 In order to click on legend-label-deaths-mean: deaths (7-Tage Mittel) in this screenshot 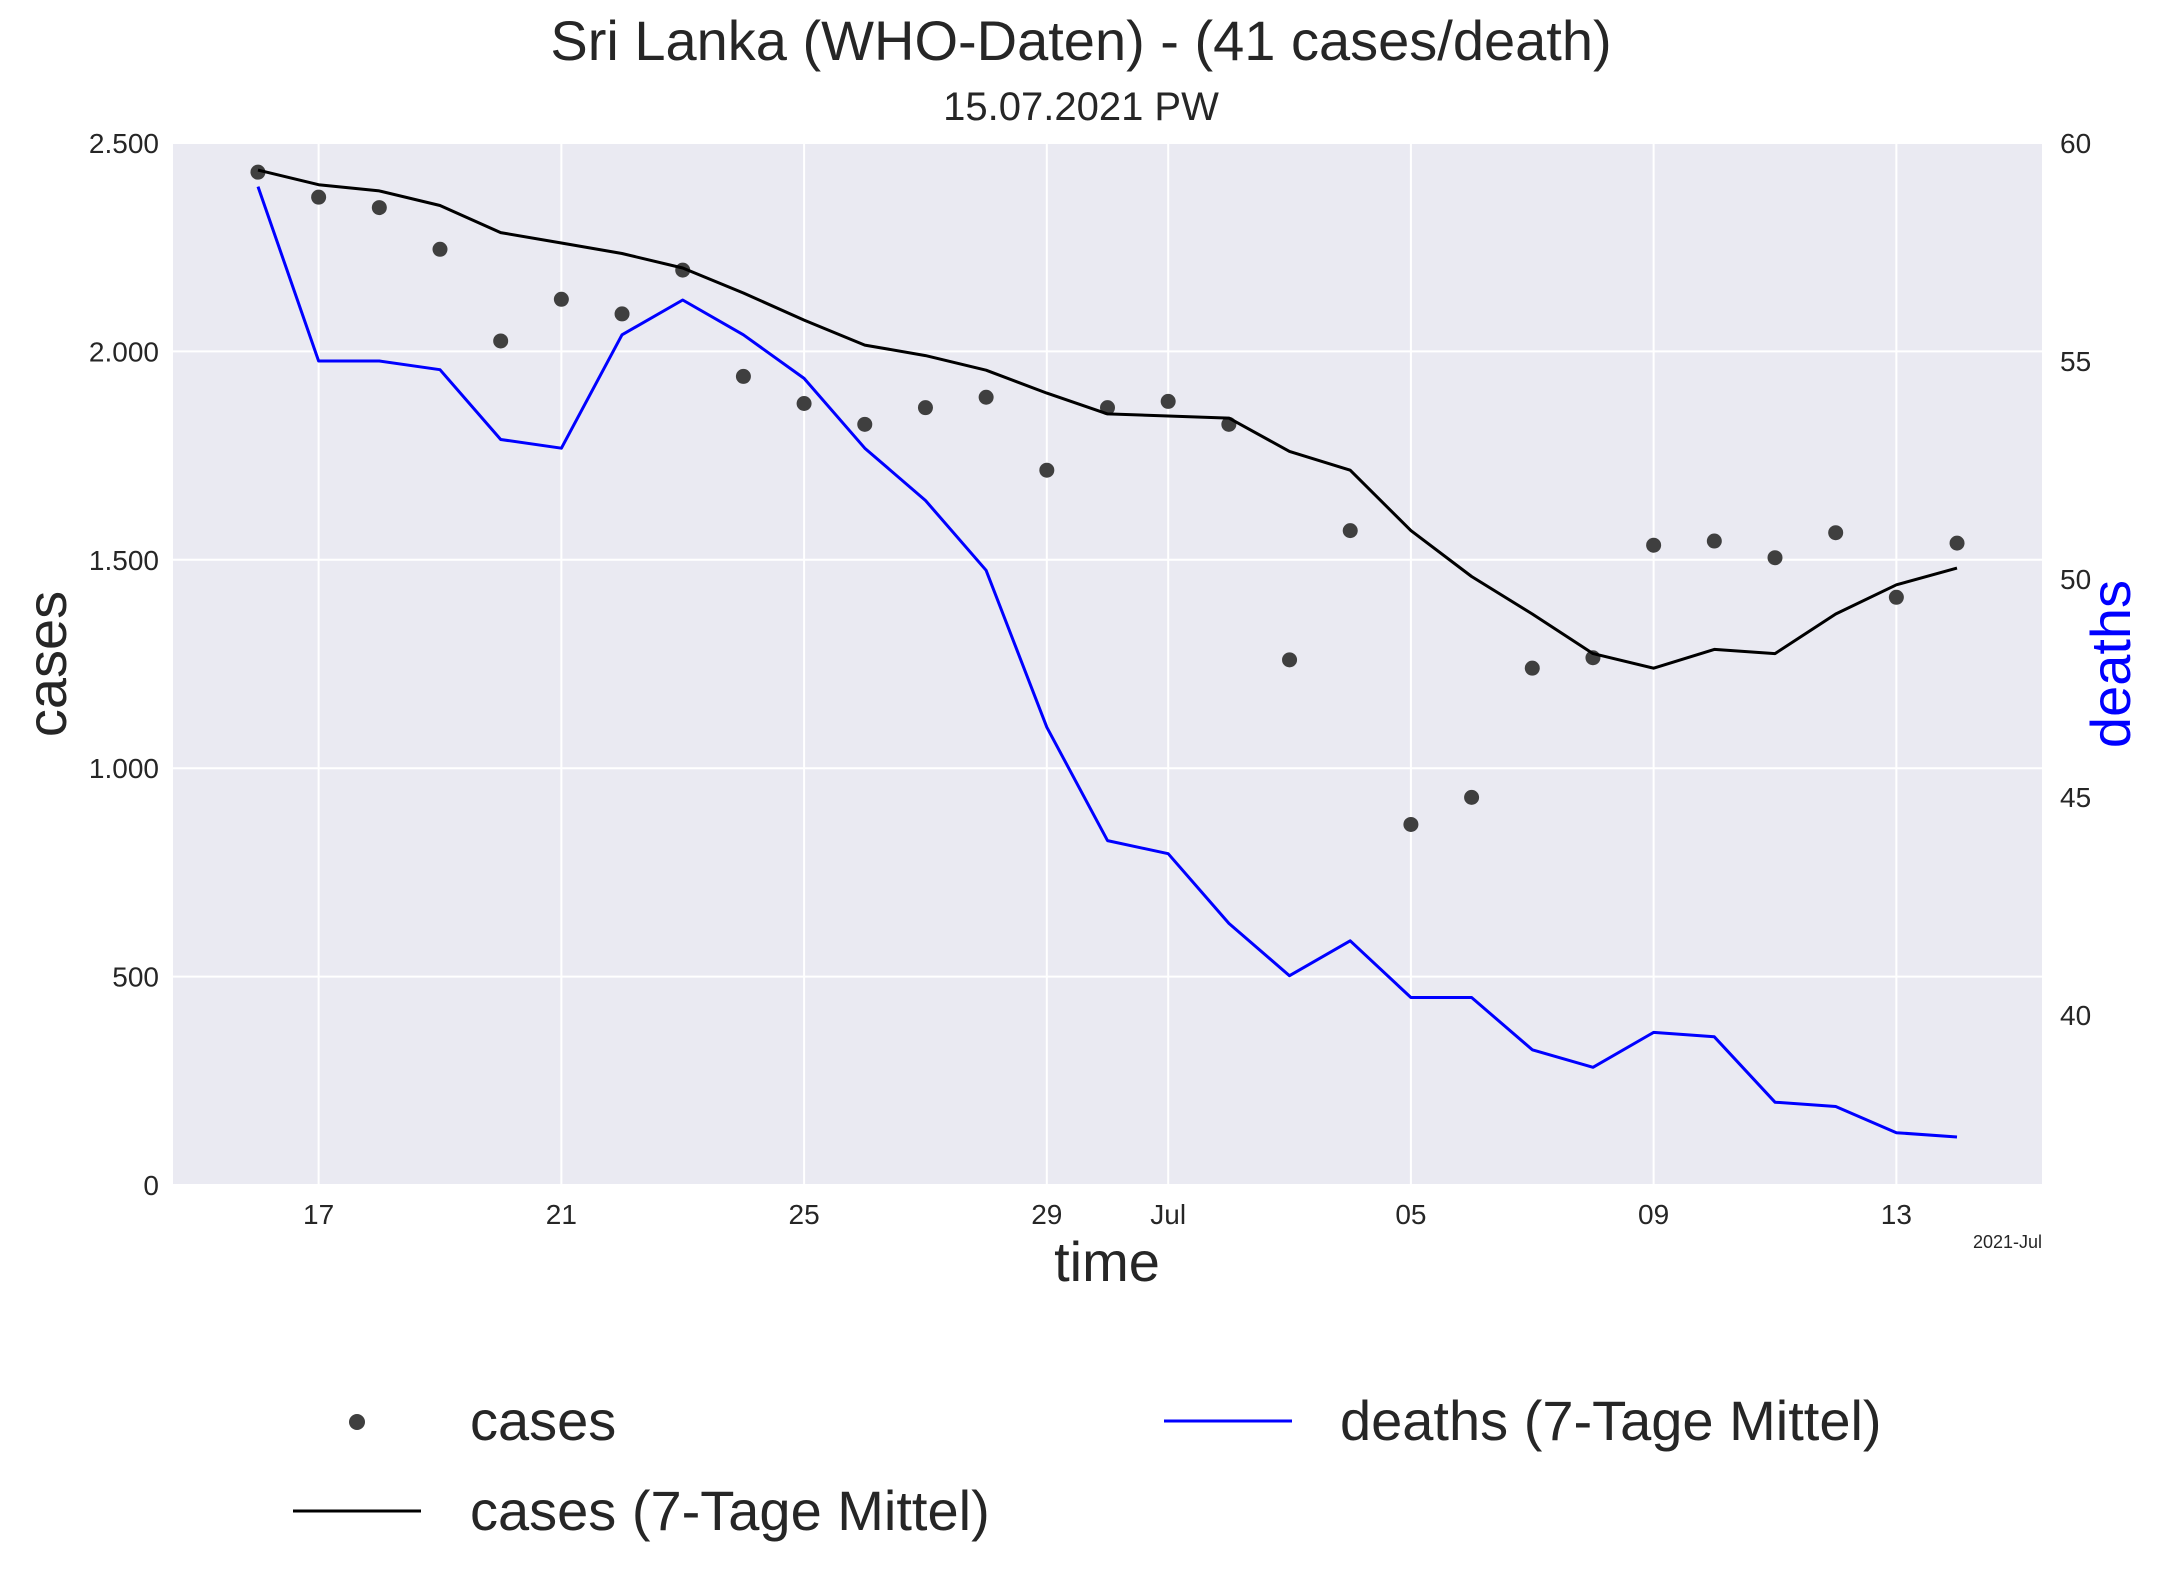, I will do `click(1611, 1420)`.